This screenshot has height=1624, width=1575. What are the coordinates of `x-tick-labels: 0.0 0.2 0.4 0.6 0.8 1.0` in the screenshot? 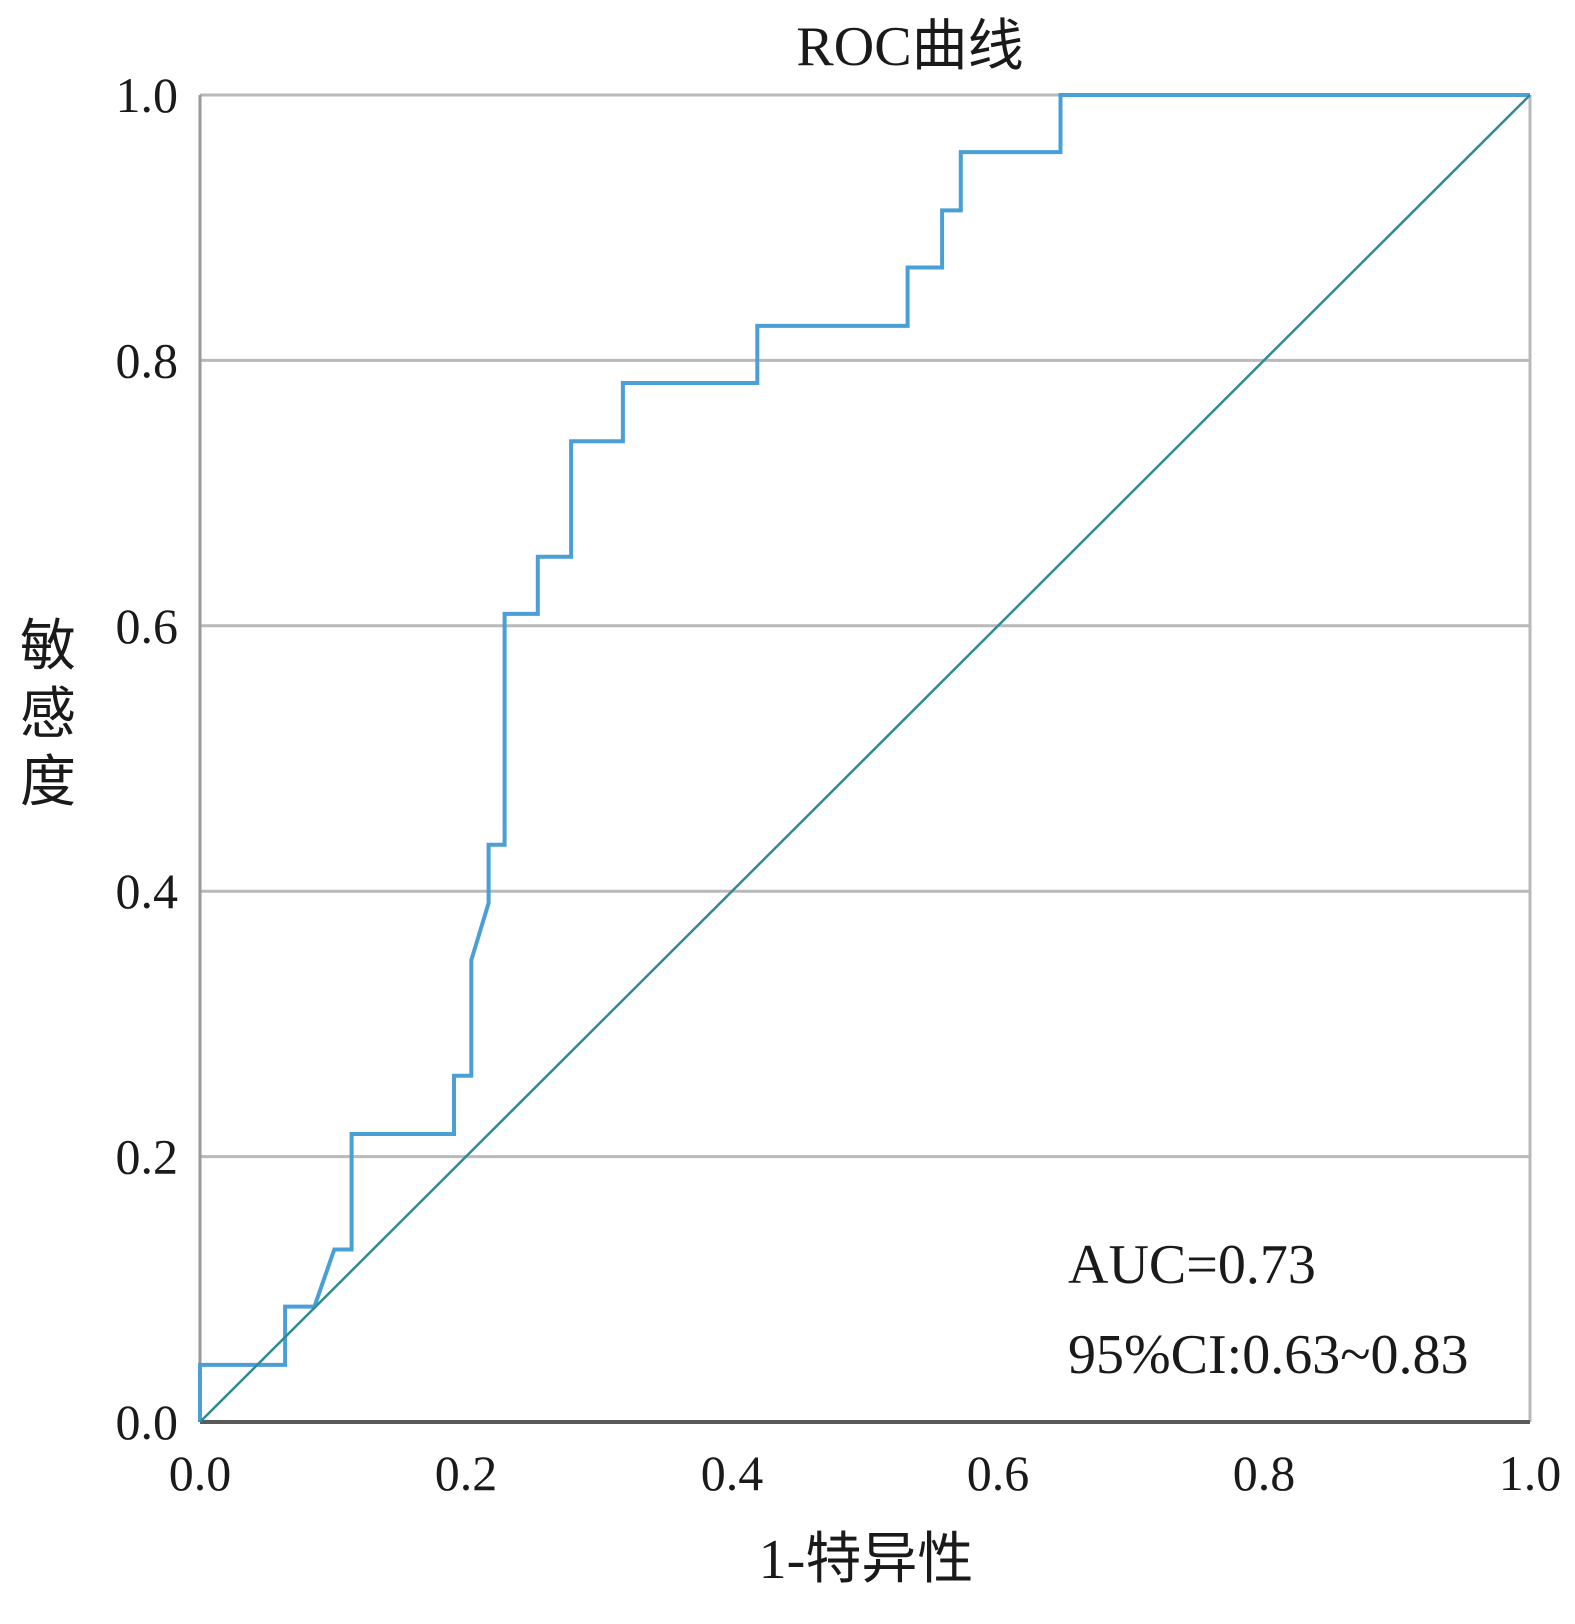 It's located at (865, 1473).